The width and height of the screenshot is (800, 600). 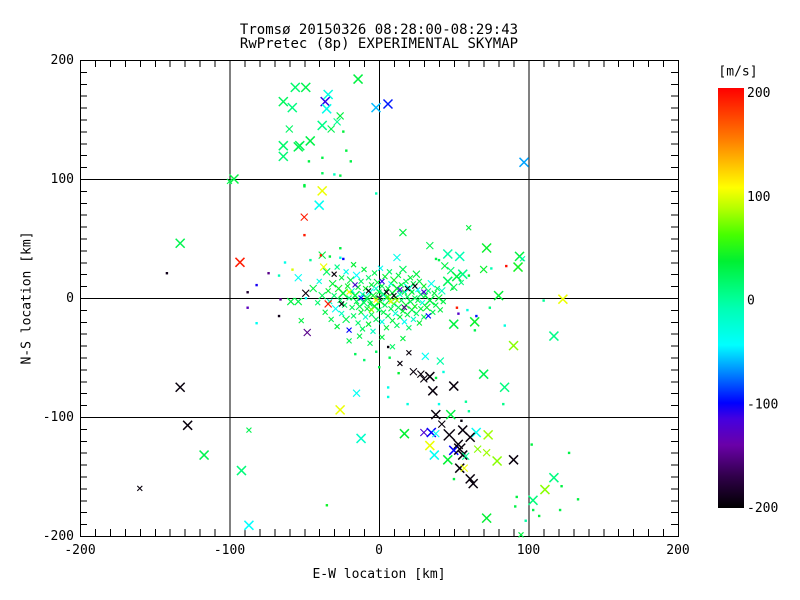 What do you see at coordinates (528, 550) in the screenshot?
I see `x-tick-label: 100` at bounding box center [528, 550].